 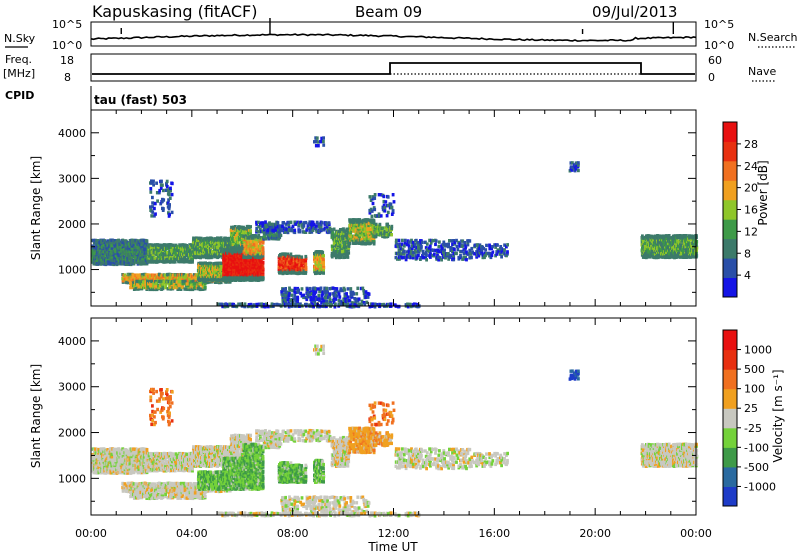 I want to click on freq-right-tick-top: 60, so click(x=715, y=60).